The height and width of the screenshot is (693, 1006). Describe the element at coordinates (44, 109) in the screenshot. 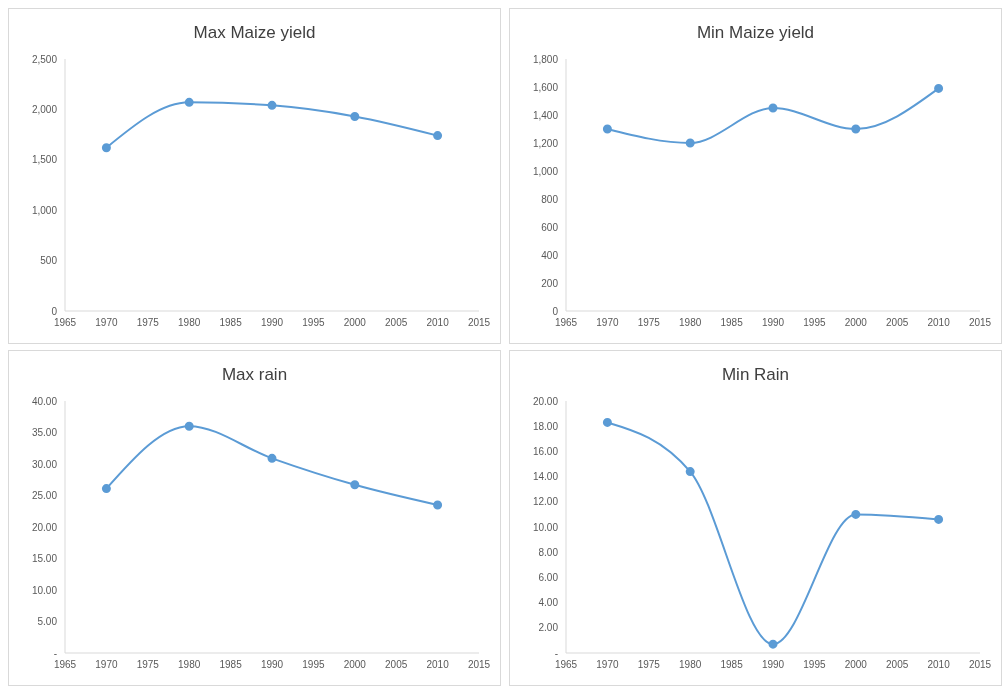

I see `y-tick-label: 2,000` at that location.